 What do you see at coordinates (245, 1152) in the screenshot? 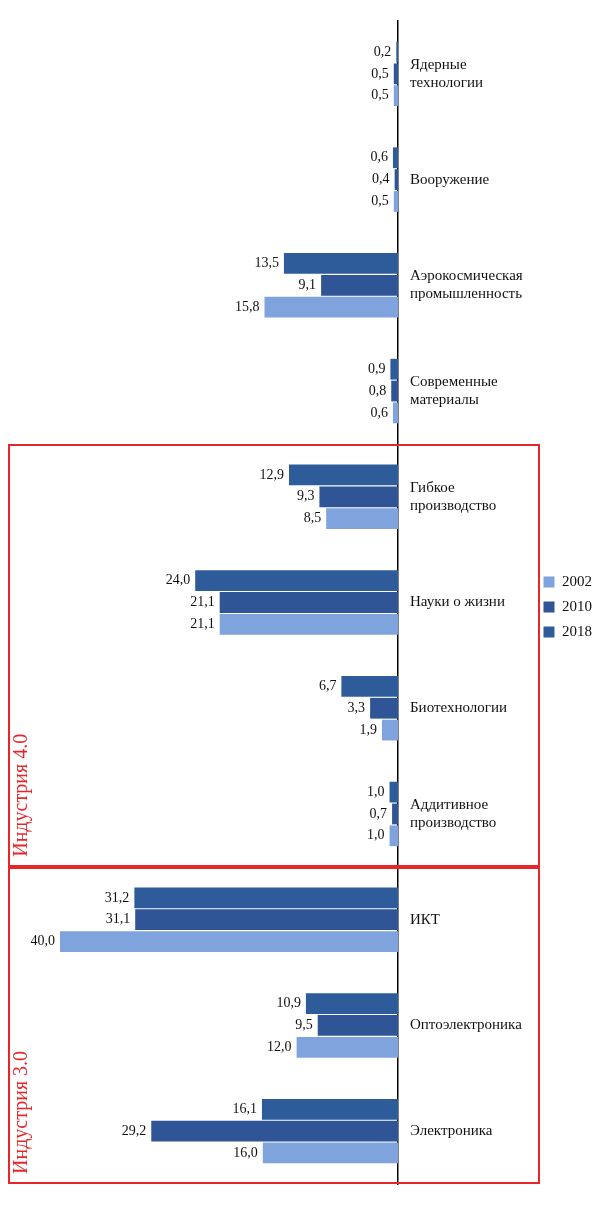
I see `data-label: 16,0` at bounding box center [245, 1152].